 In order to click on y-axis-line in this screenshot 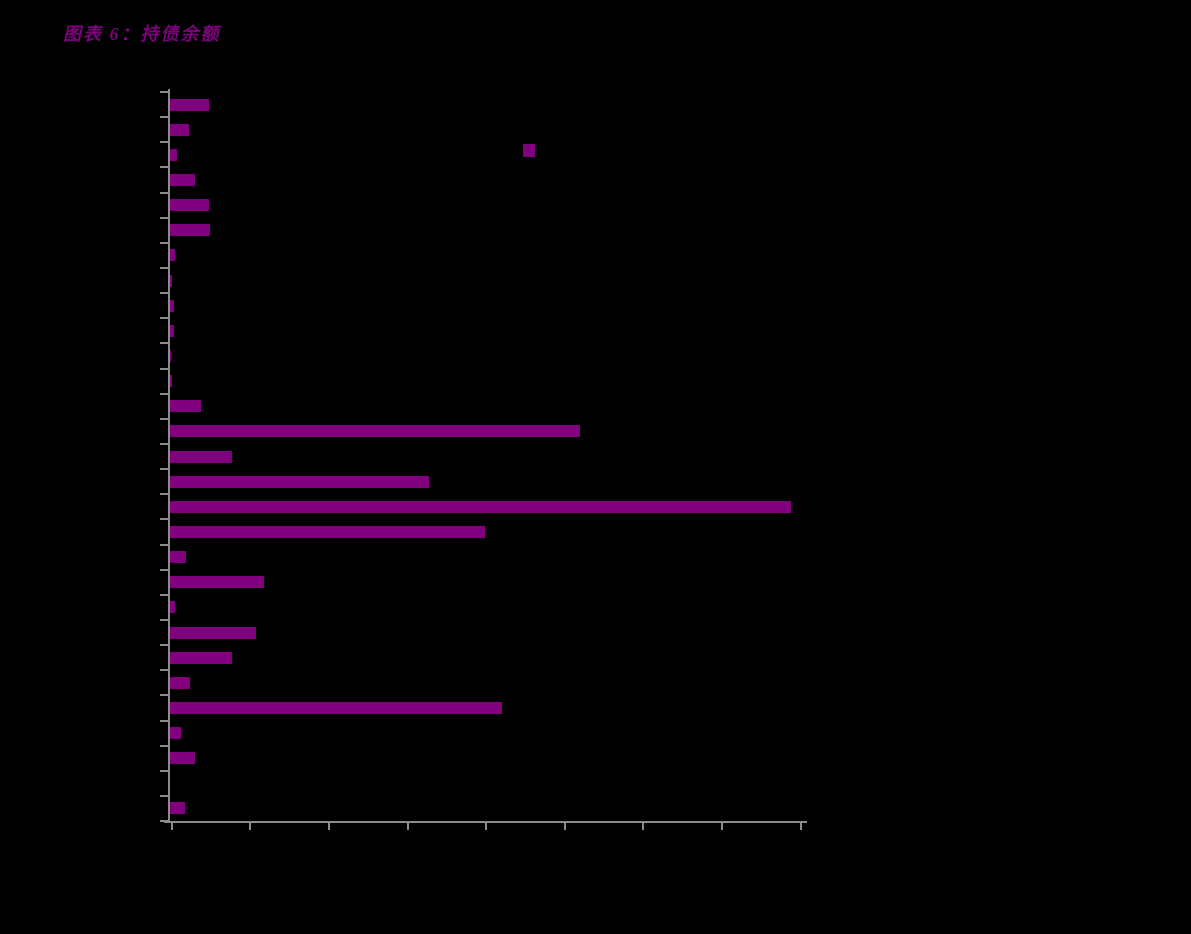, I will do `click(169, 456)`.